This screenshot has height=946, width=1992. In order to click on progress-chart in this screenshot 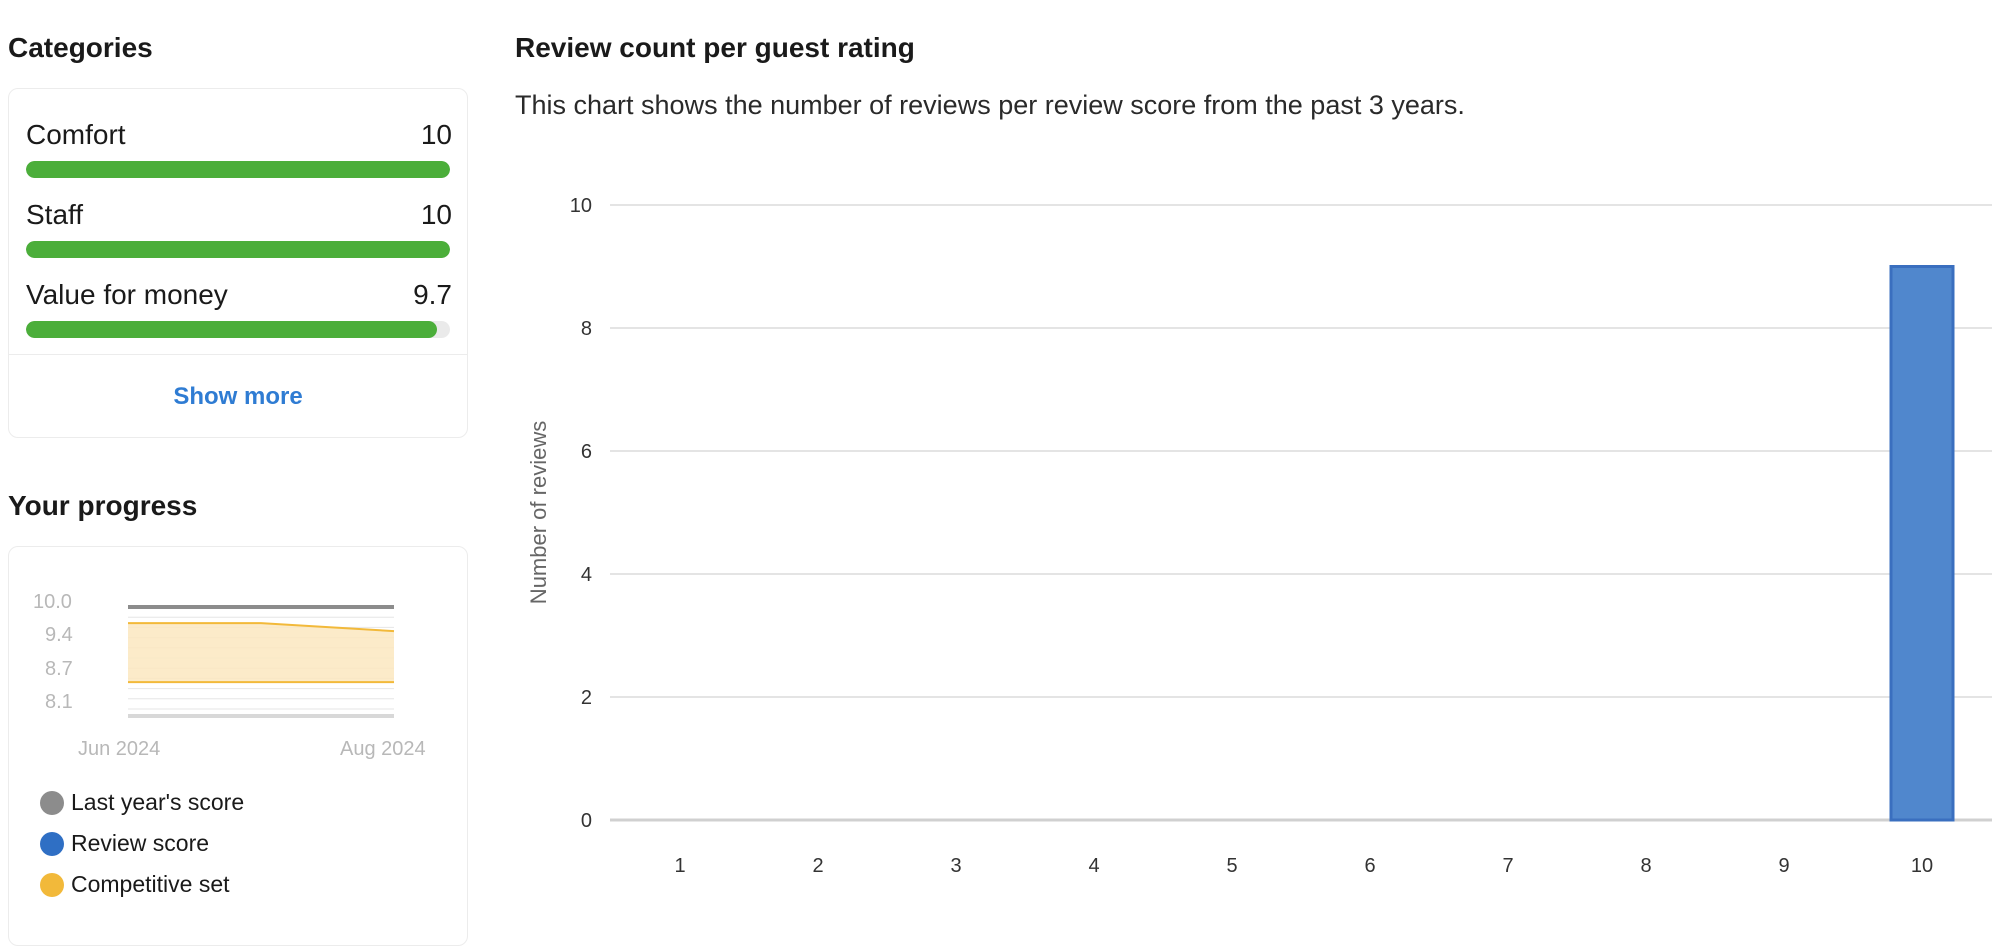, I will do `click(261, 661)`.